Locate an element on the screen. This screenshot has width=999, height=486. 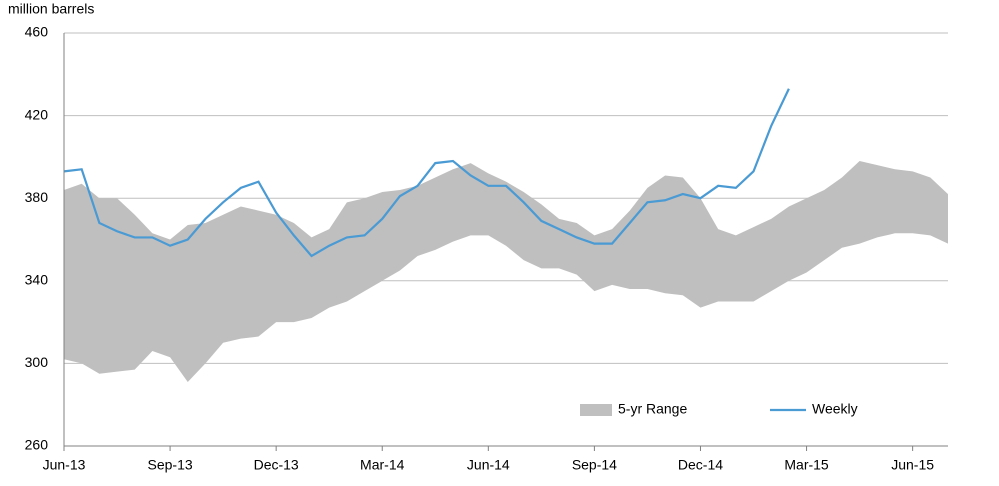
y-tick-label: 460 is located at coordinates (37, 32).